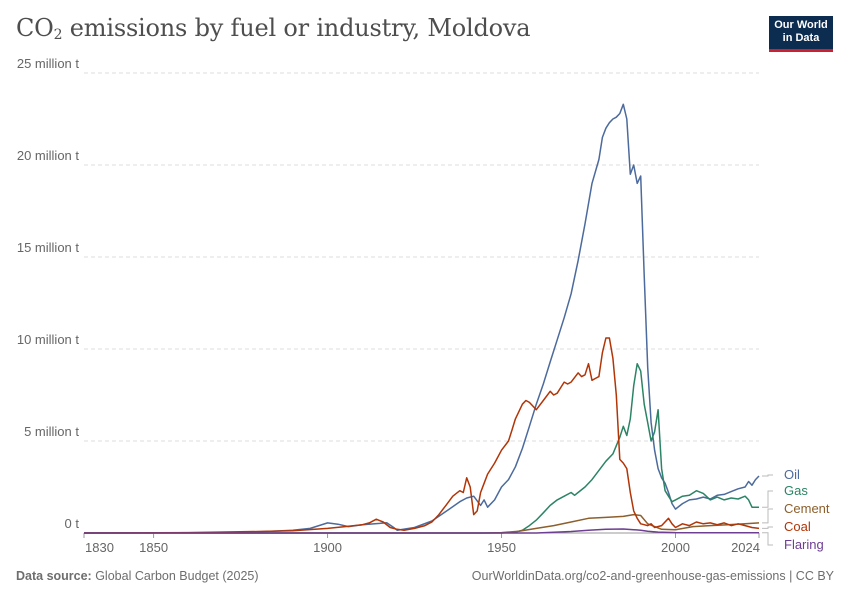  What do you see at coordinates (422, 523) in the screenshot?
I see `series-line-cement` at bounding box center [422, 523].